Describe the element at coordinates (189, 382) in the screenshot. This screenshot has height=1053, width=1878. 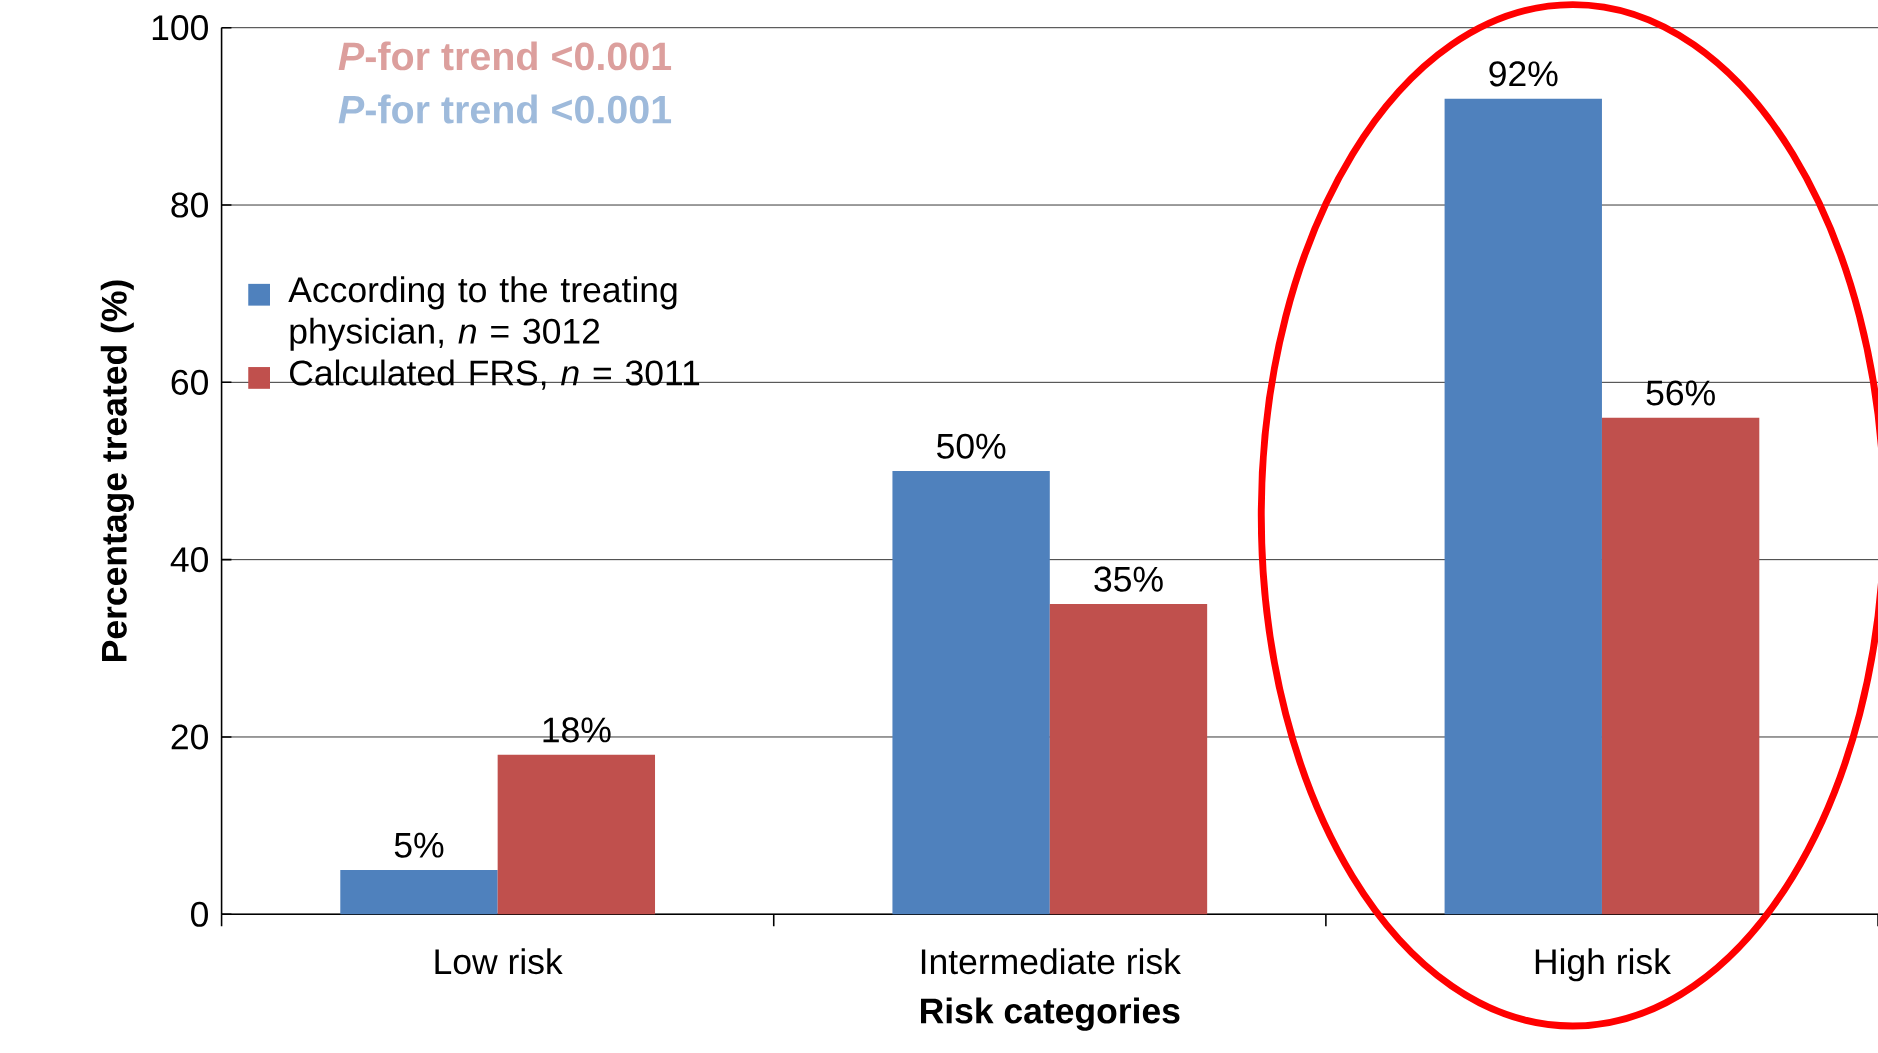
I see `y-tick-label: 60` at that location.